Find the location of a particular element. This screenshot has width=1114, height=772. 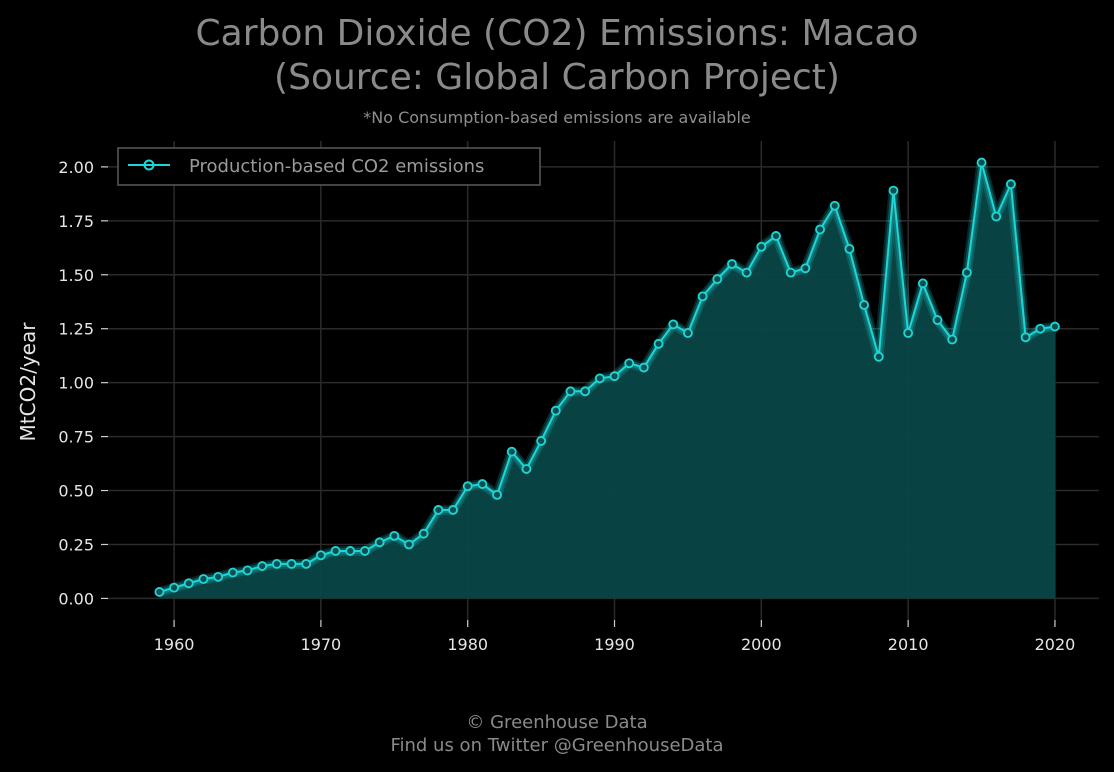

footer-copyright: © Greenhouse Data is located at coordinates (557, 722).